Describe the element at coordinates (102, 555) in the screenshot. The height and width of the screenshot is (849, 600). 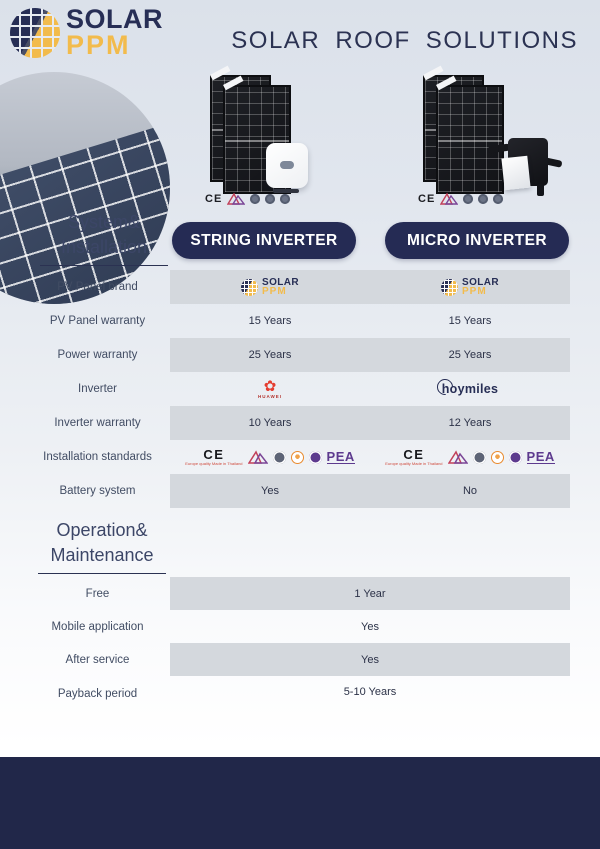
I see `section-heading-line: Maintenance` at that location.